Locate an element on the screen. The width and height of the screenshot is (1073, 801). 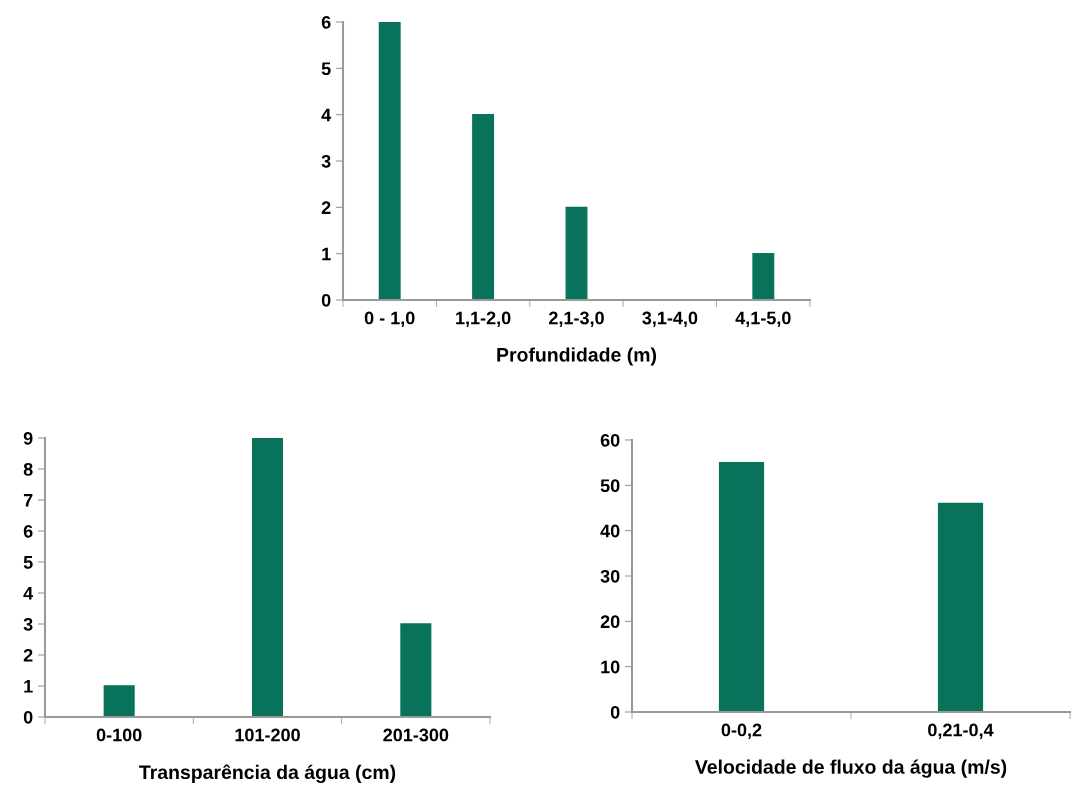
x-axis-title: Profundidade (m) is located at coordinates (577, 356).